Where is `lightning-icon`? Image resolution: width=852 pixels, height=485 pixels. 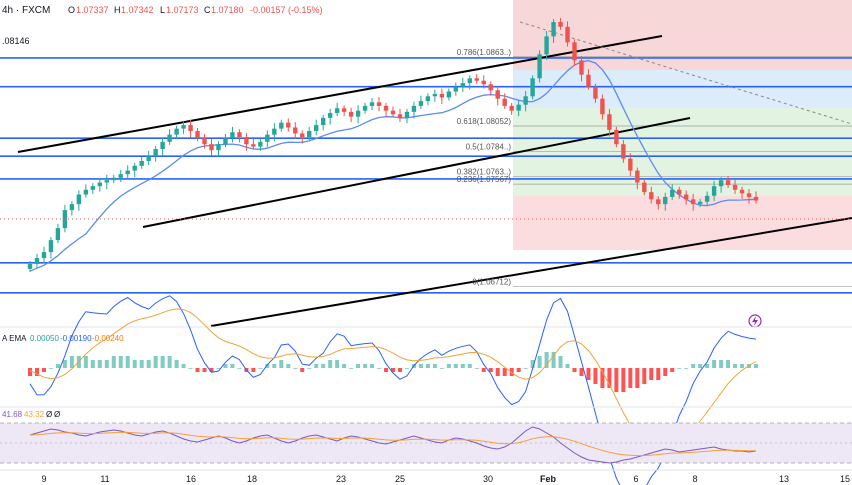
lightning-icon is located at coordinates (755, 321).